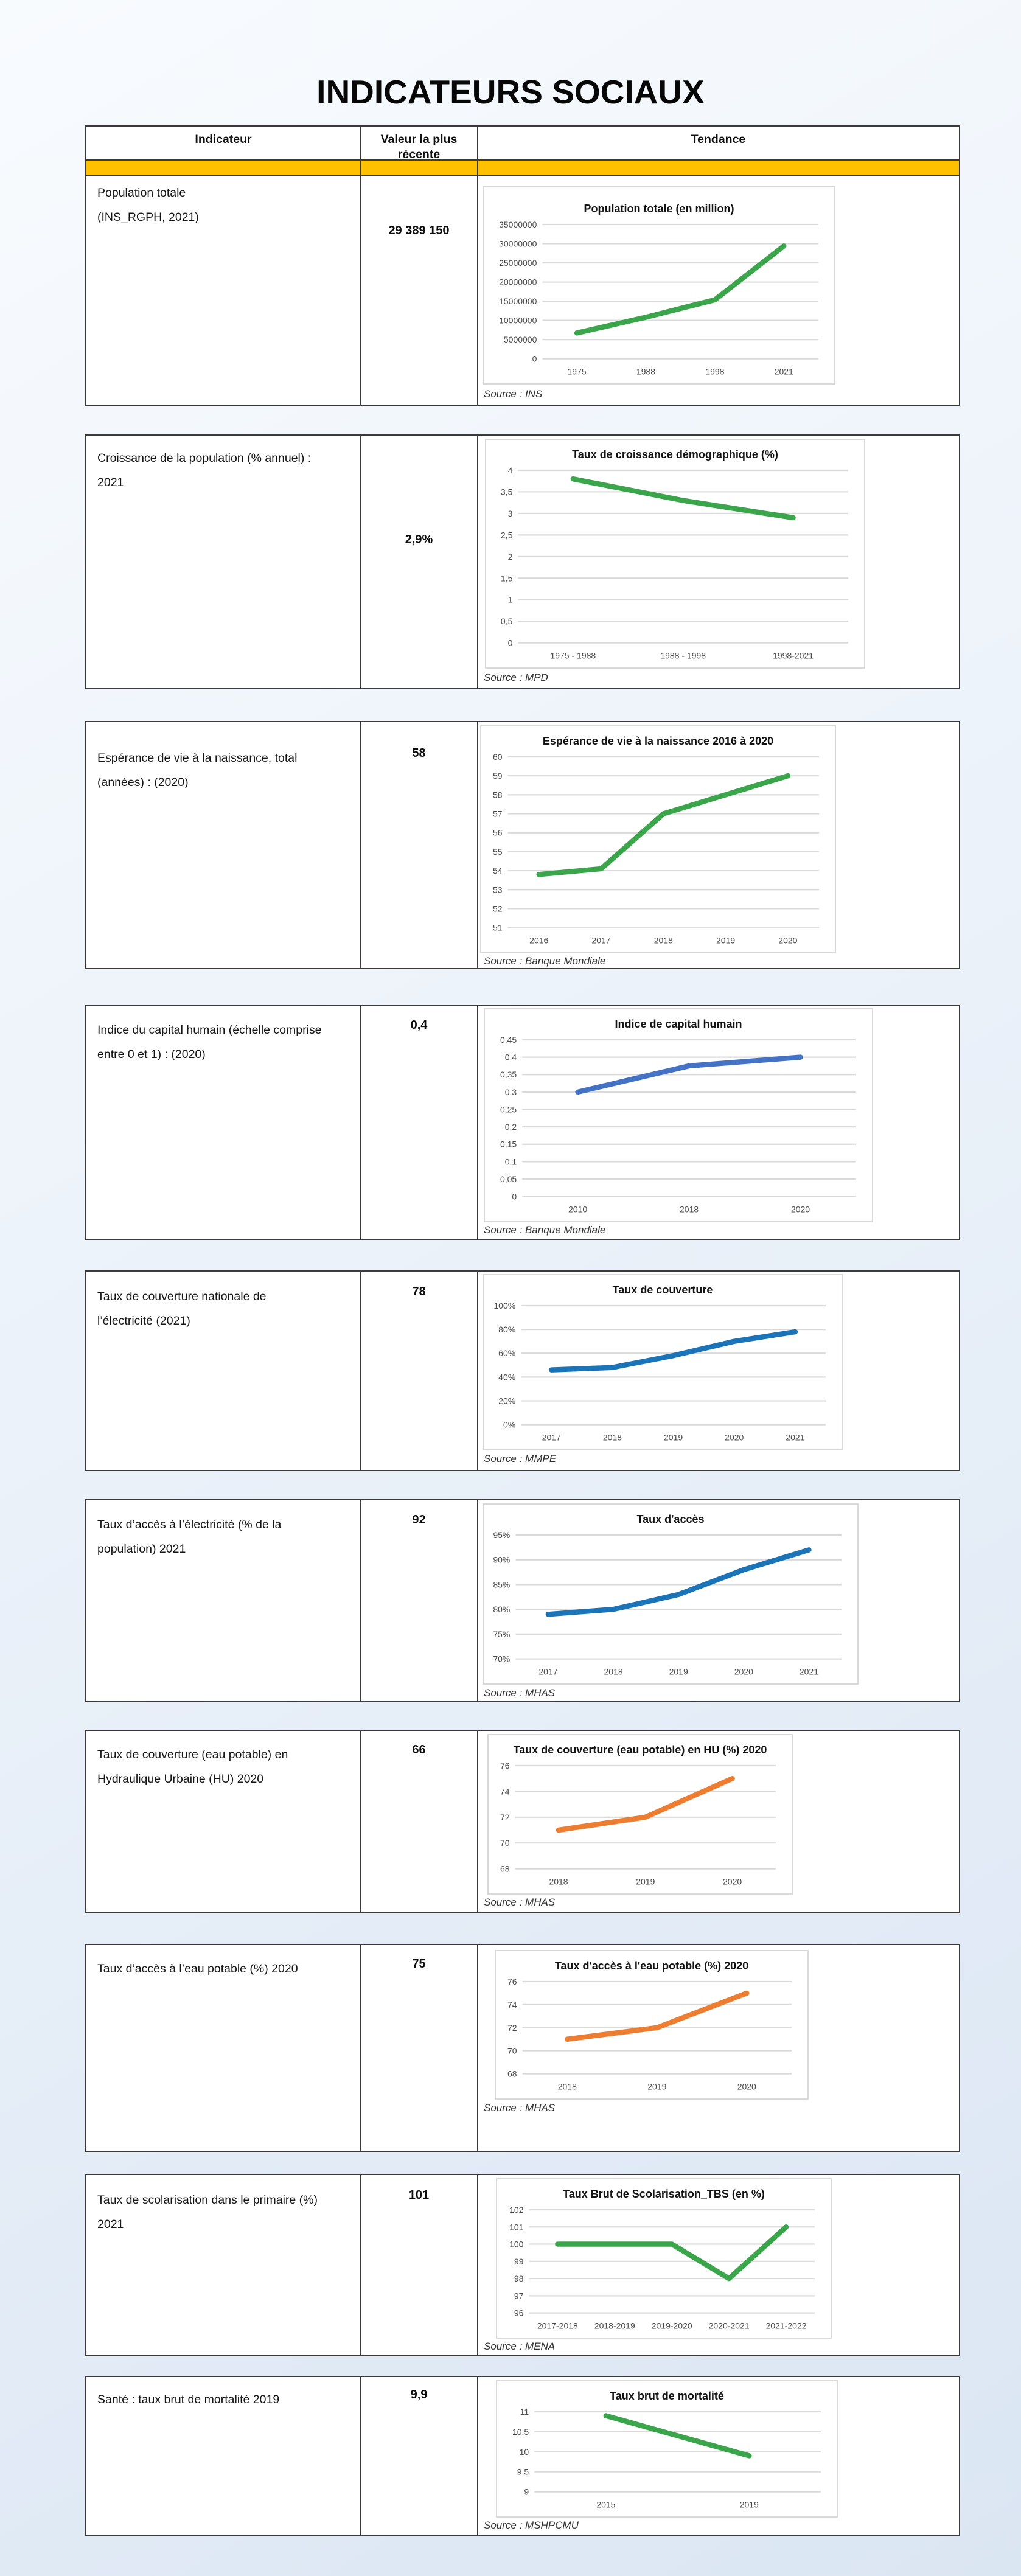 Image resolution: width=1021 pixels, height=2576 pixels. What do you see at coordinates (498, 852) in the screenshot?
I see `svg-text: 55` at bounding box center [498, 852].